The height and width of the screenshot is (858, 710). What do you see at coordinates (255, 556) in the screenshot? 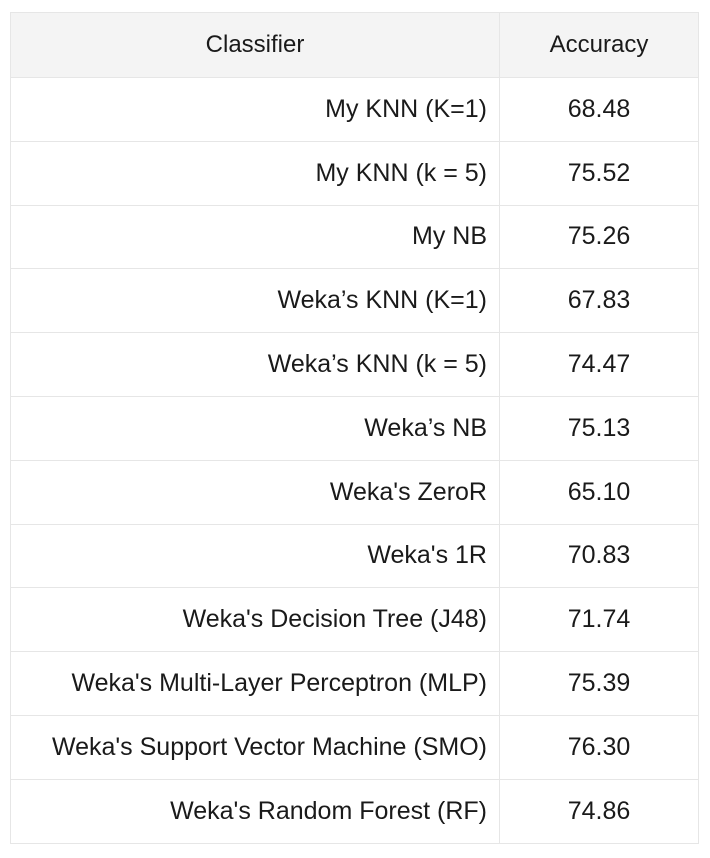
I see `classifier-cell: Weka's 1R` at bounding box center [255, 556].